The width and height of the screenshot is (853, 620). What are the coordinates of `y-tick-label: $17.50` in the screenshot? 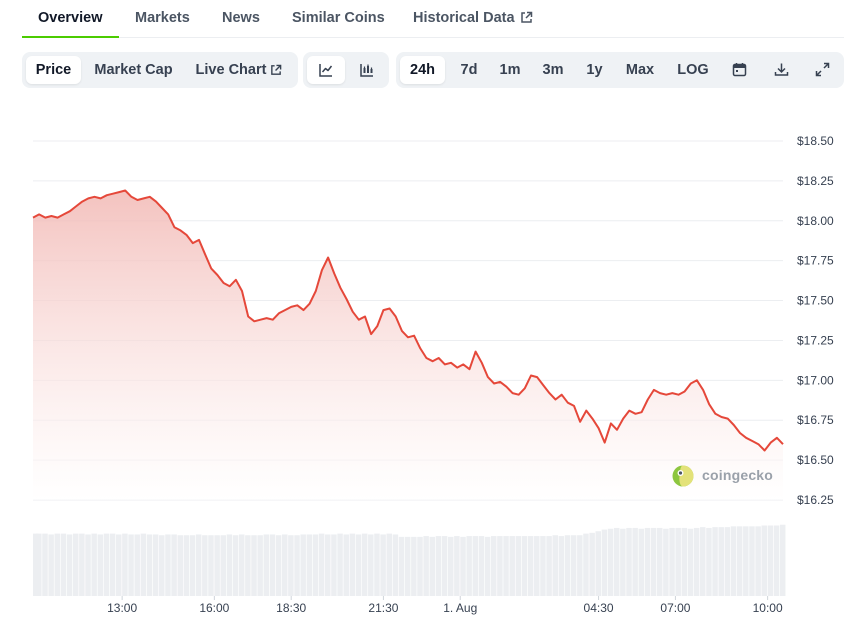 It's located at (815, 301).